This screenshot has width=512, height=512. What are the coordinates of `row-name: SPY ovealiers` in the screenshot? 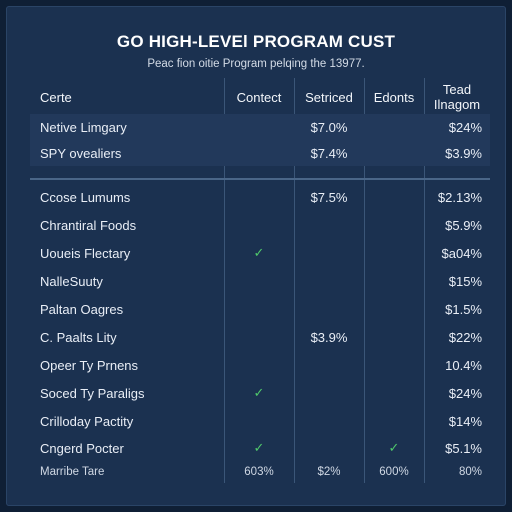 It's located at (81, 153).